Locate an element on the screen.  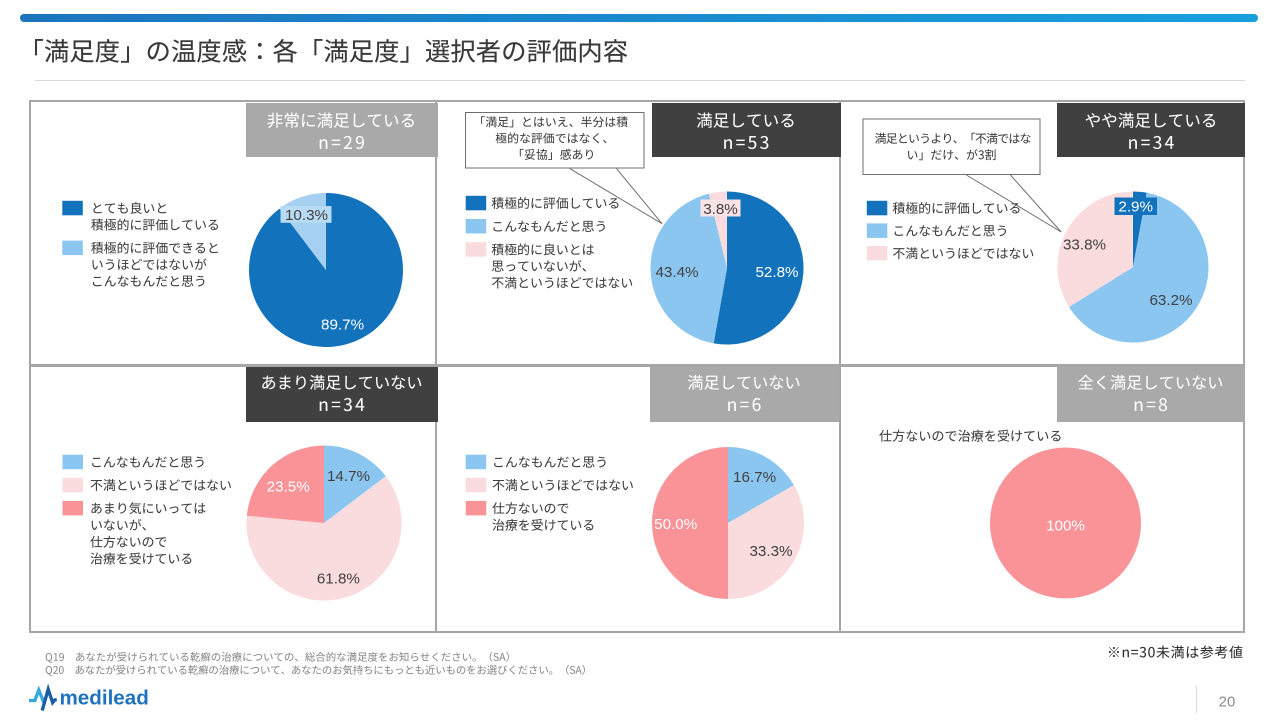
svg-text: 14.7% is located at coordinates (348, 476).